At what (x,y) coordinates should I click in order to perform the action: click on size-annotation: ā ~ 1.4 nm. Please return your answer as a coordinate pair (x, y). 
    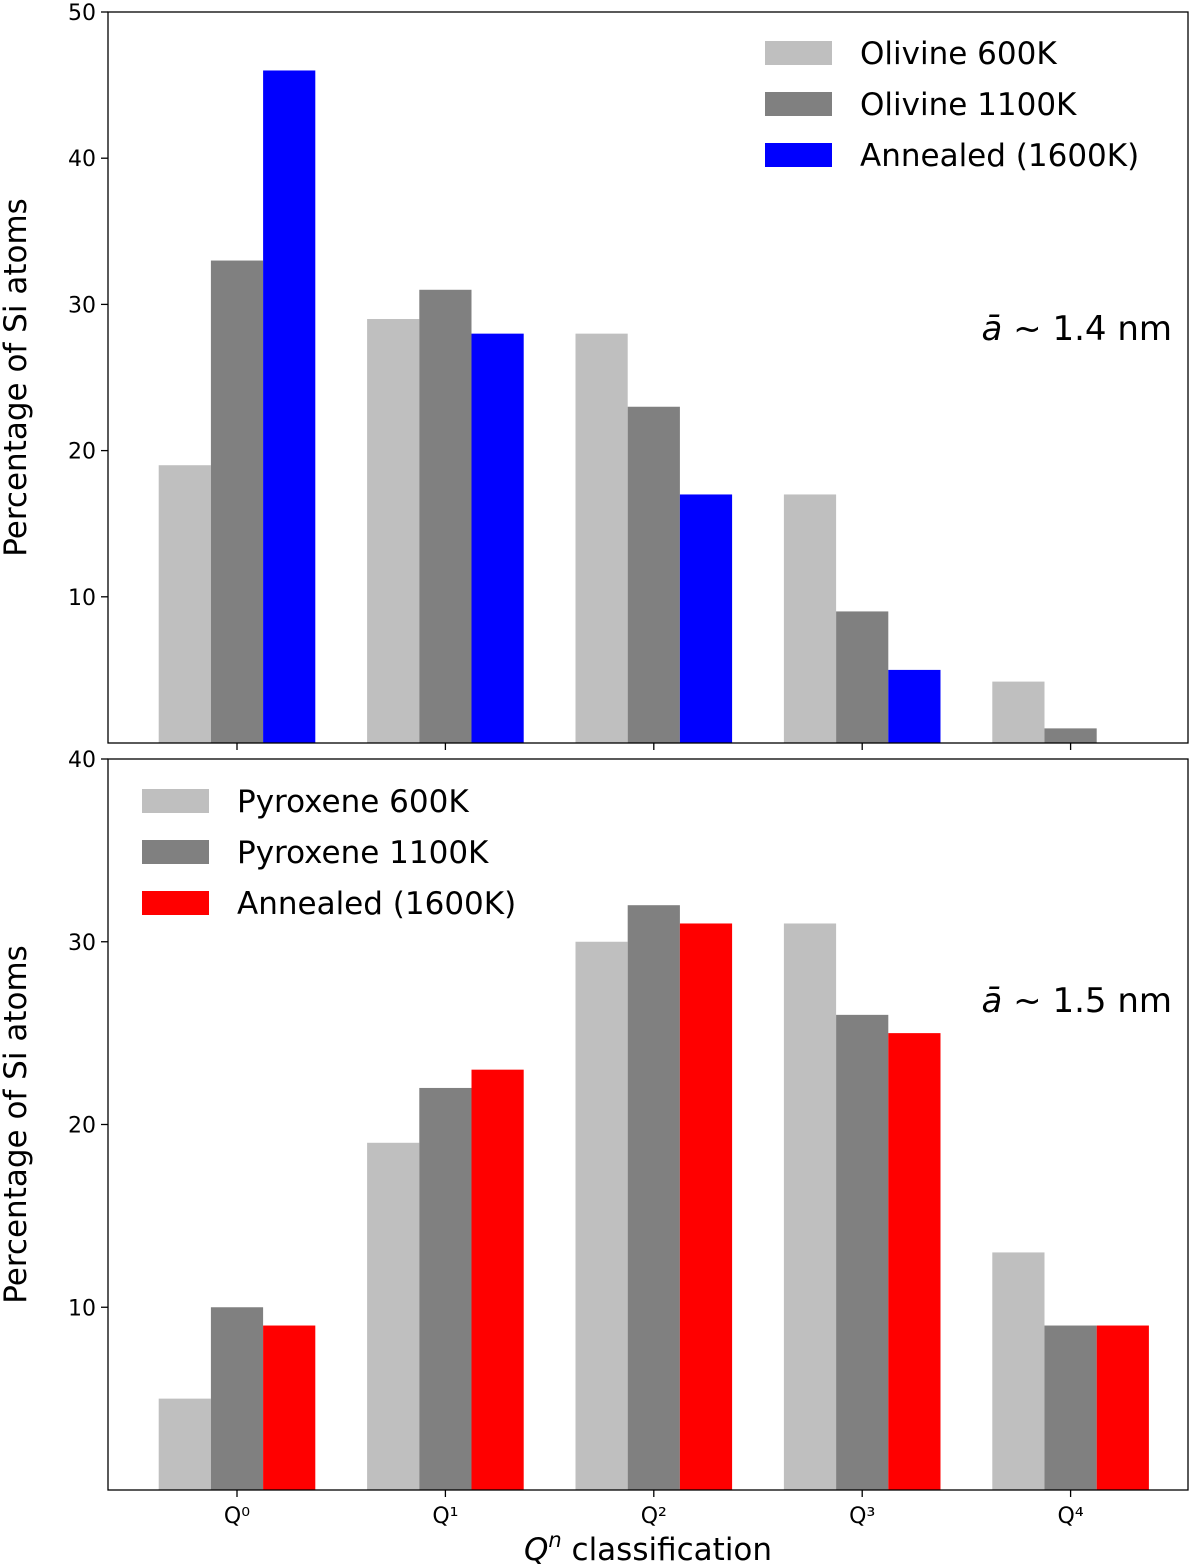
    Looking at the image, I should click on (1077, 329).